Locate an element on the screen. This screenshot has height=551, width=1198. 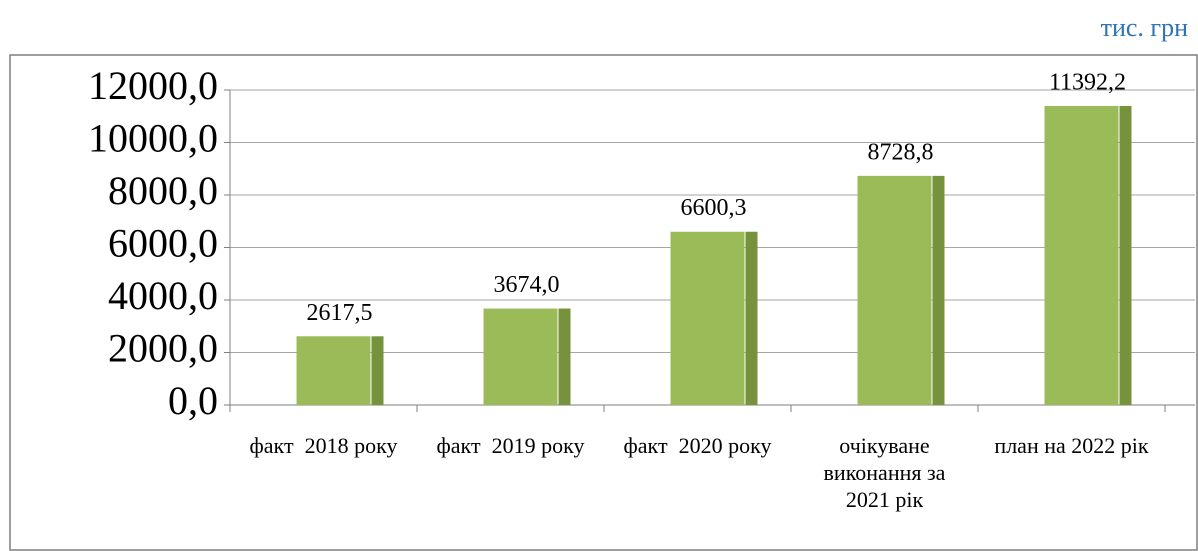
y-tick-label: 4000,0 is located at coordinates (163, 295).